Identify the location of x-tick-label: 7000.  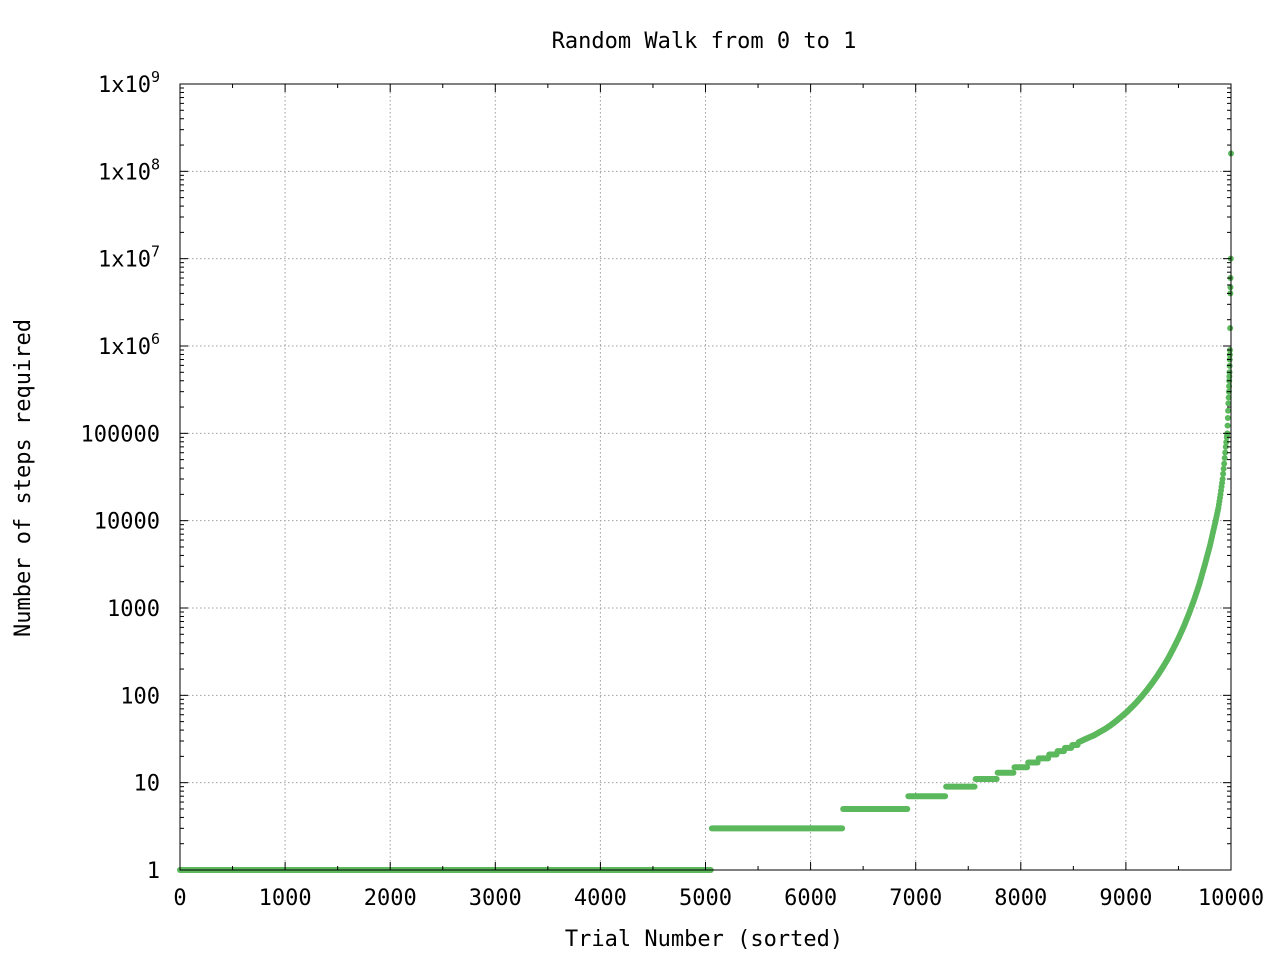
(915, 898).